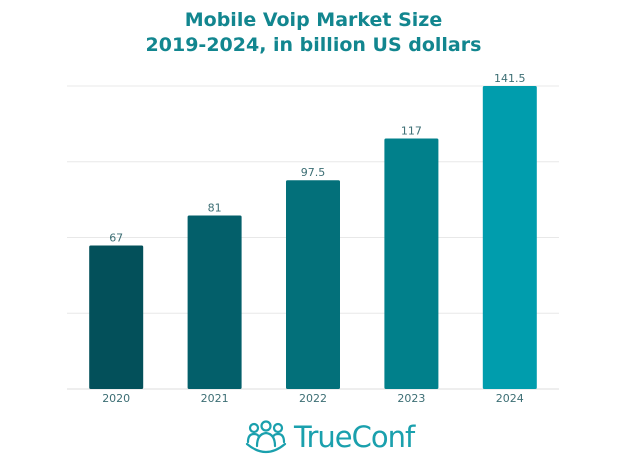 This screenshot has width=627, height=470. I want to click on people-group-icon, so click(266, 437).